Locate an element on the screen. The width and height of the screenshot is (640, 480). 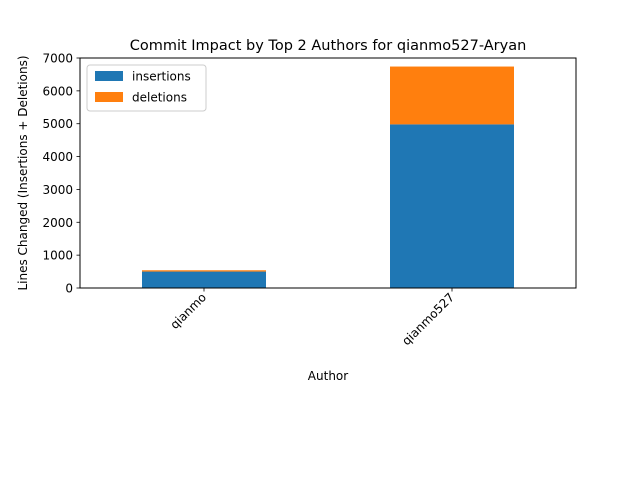
legend-swatch-deletions is located at coordinates (109, 97).